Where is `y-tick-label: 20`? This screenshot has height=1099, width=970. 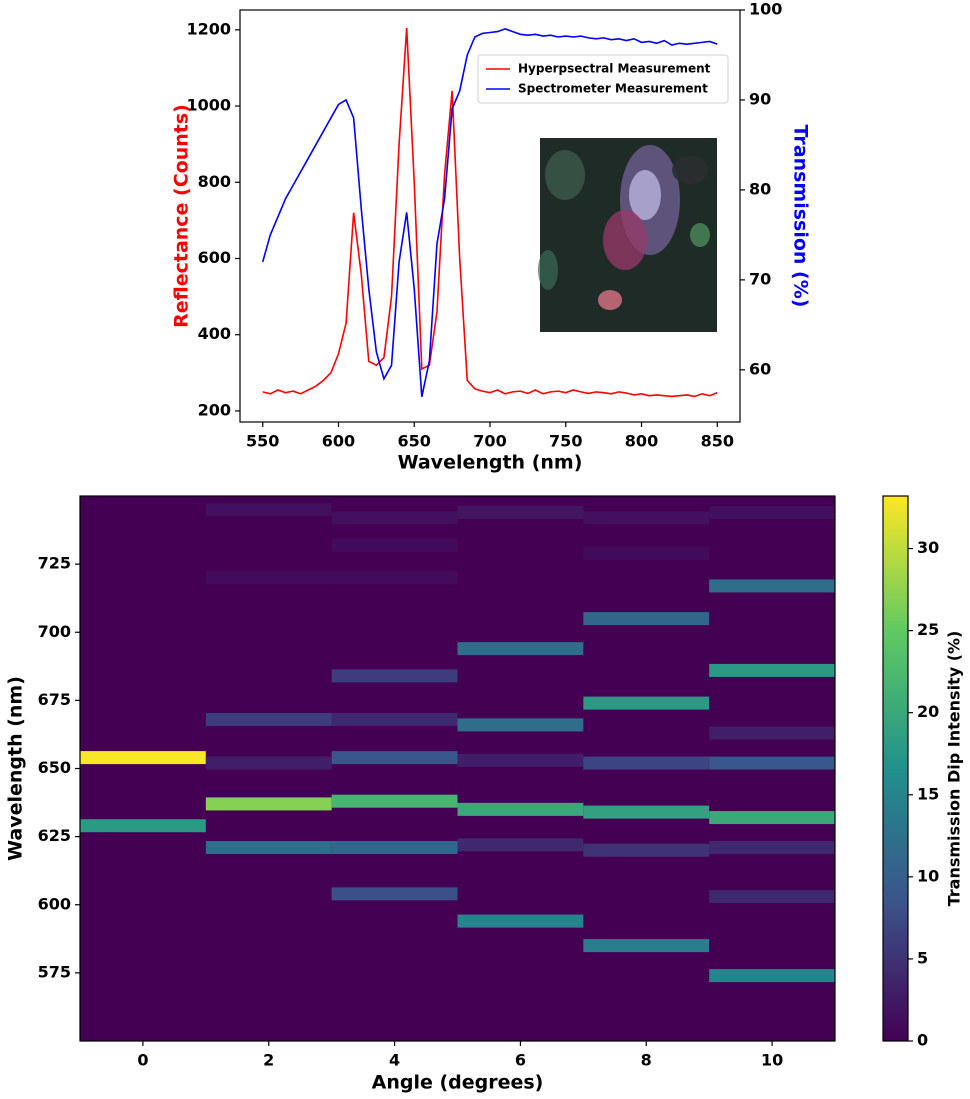
y-tick-label: 20 is located at coordinates (928, 711).